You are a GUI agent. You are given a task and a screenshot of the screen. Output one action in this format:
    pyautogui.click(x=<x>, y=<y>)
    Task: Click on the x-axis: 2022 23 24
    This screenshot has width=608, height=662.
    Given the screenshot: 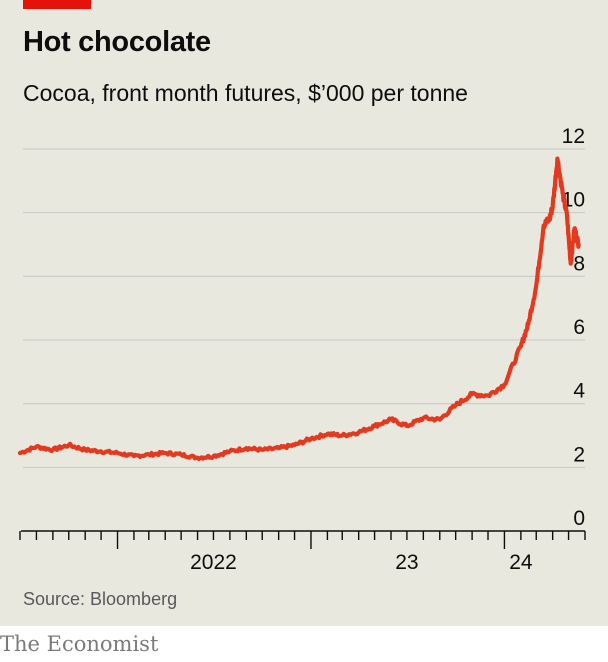 What is the action you would take?
    pyautogui.click(x=302, y=552)
    